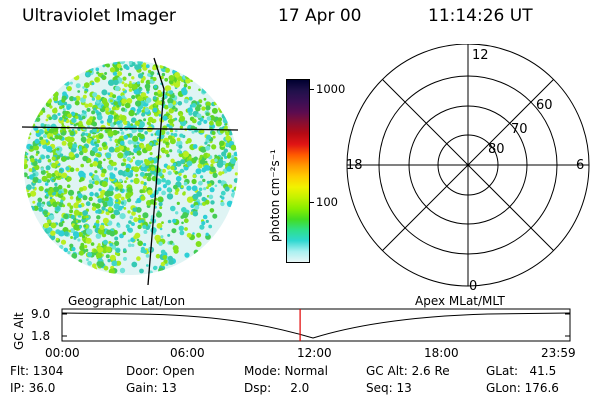  I want to click on gain-value: Gain: 13, so click(151, 388).